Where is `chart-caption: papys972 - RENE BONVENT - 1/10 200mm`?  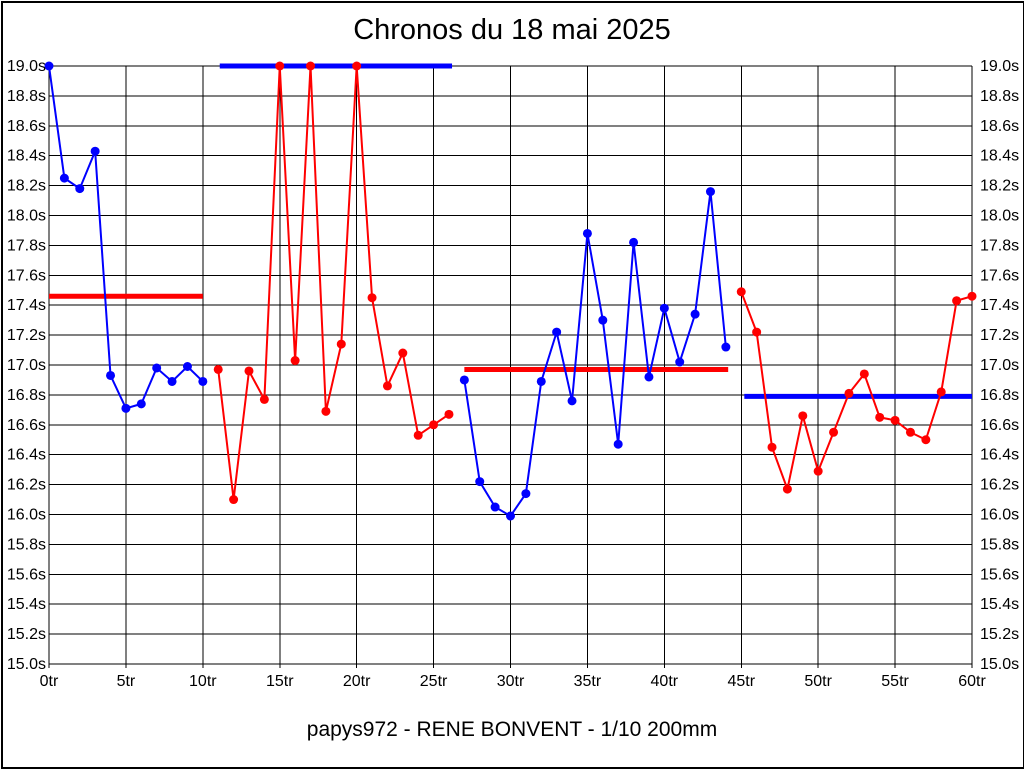
chart-caption: papys972 - RENE BONVENT - 1/10 200mm is located at coordinates (512, 729).